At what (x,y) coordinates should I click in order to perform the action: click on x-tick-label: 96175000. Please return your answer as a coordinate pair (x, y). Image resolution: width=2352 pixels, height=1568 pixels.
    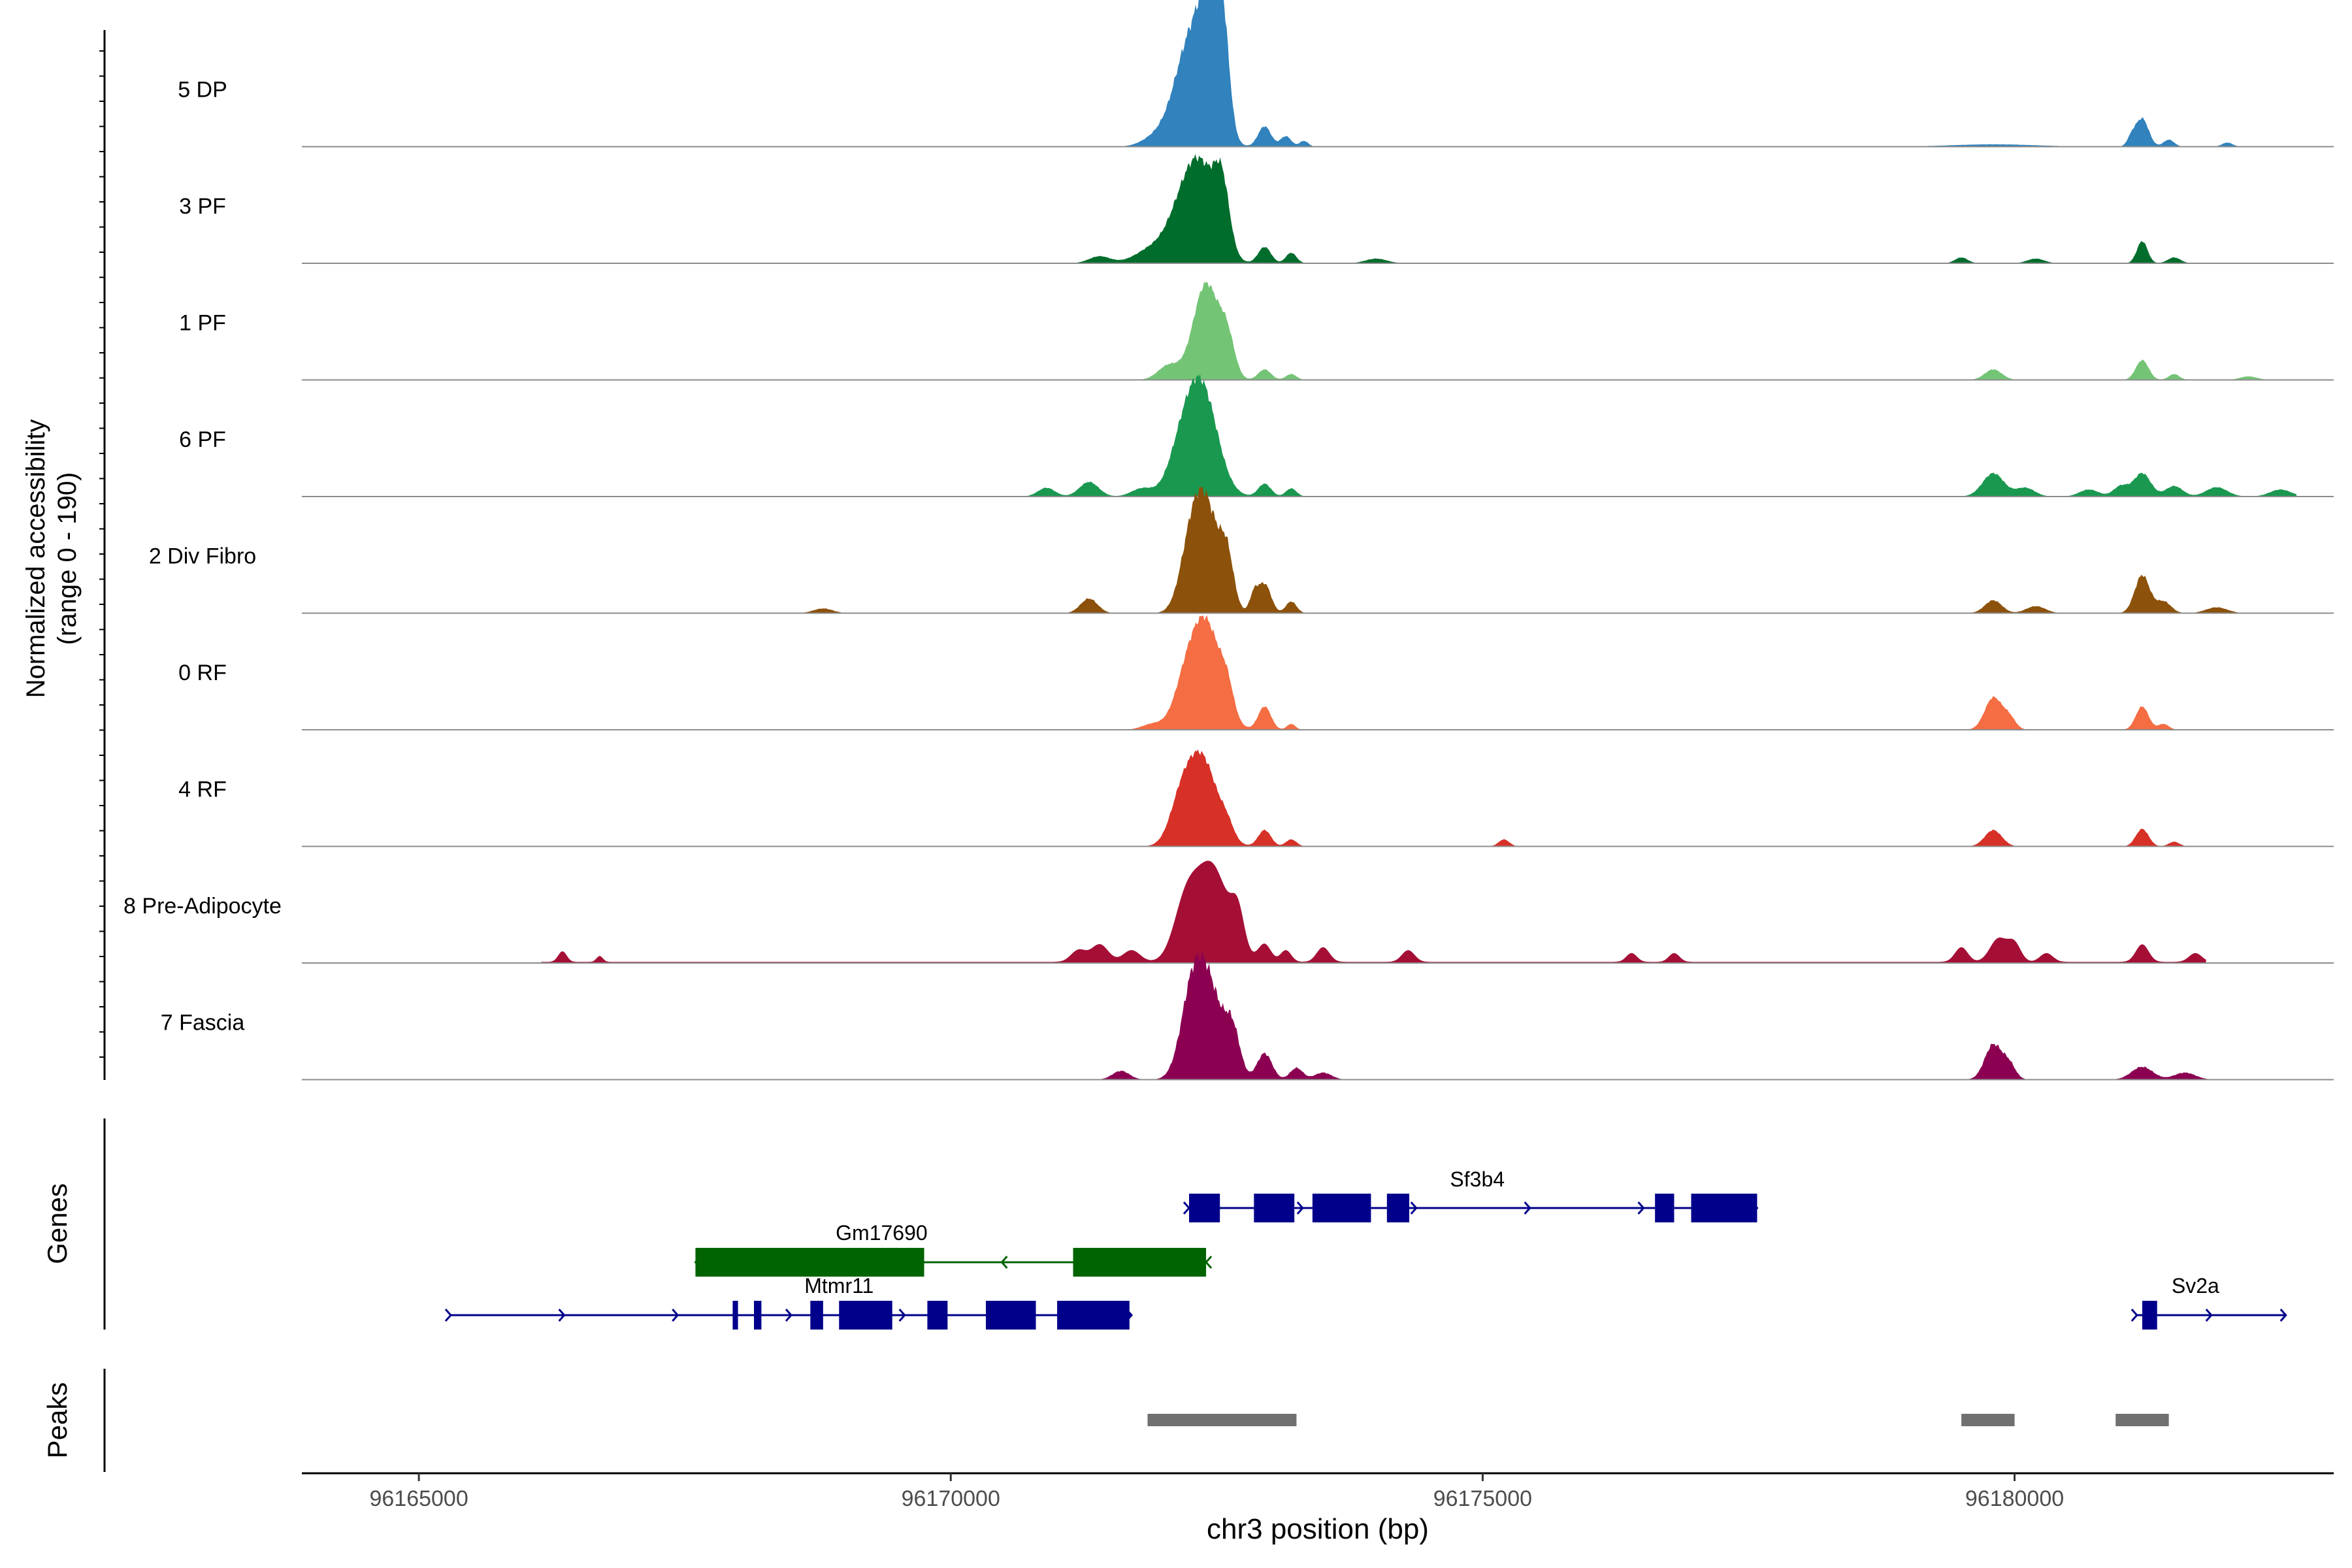
    Looking at the image, I should click on (1482, 1498).